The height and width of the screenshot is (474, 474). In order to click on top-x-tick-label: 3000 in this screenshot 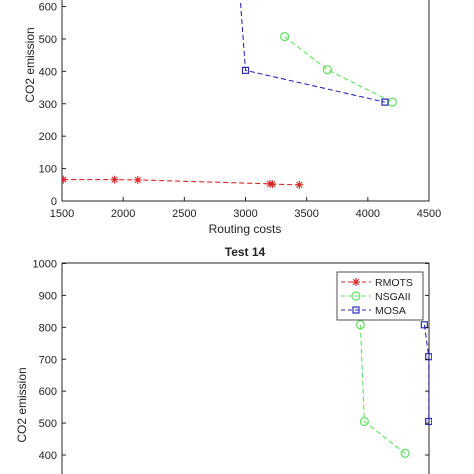, I will do `click(245, 214)`.